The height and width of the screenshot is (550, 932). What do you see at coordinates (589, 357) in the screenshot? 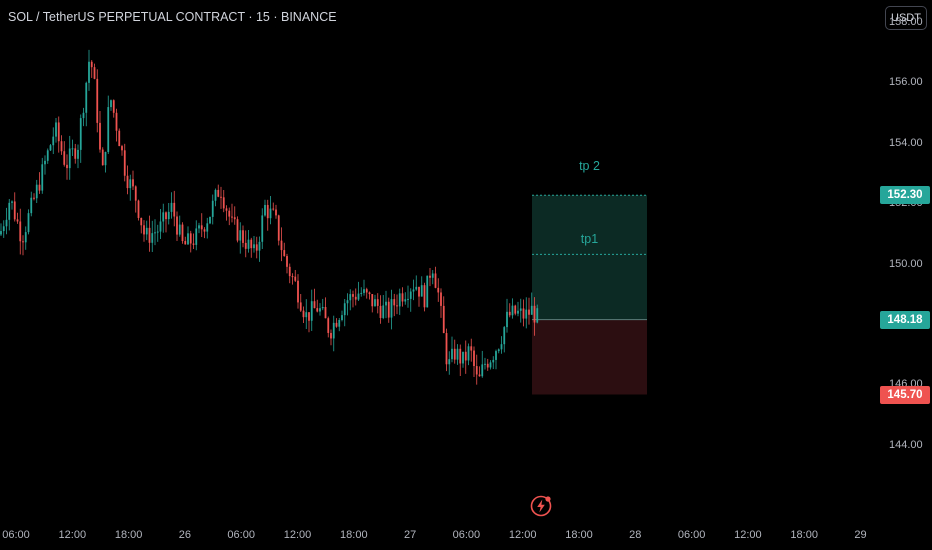
I see `stop-zone` at bounding box center [589, 357].